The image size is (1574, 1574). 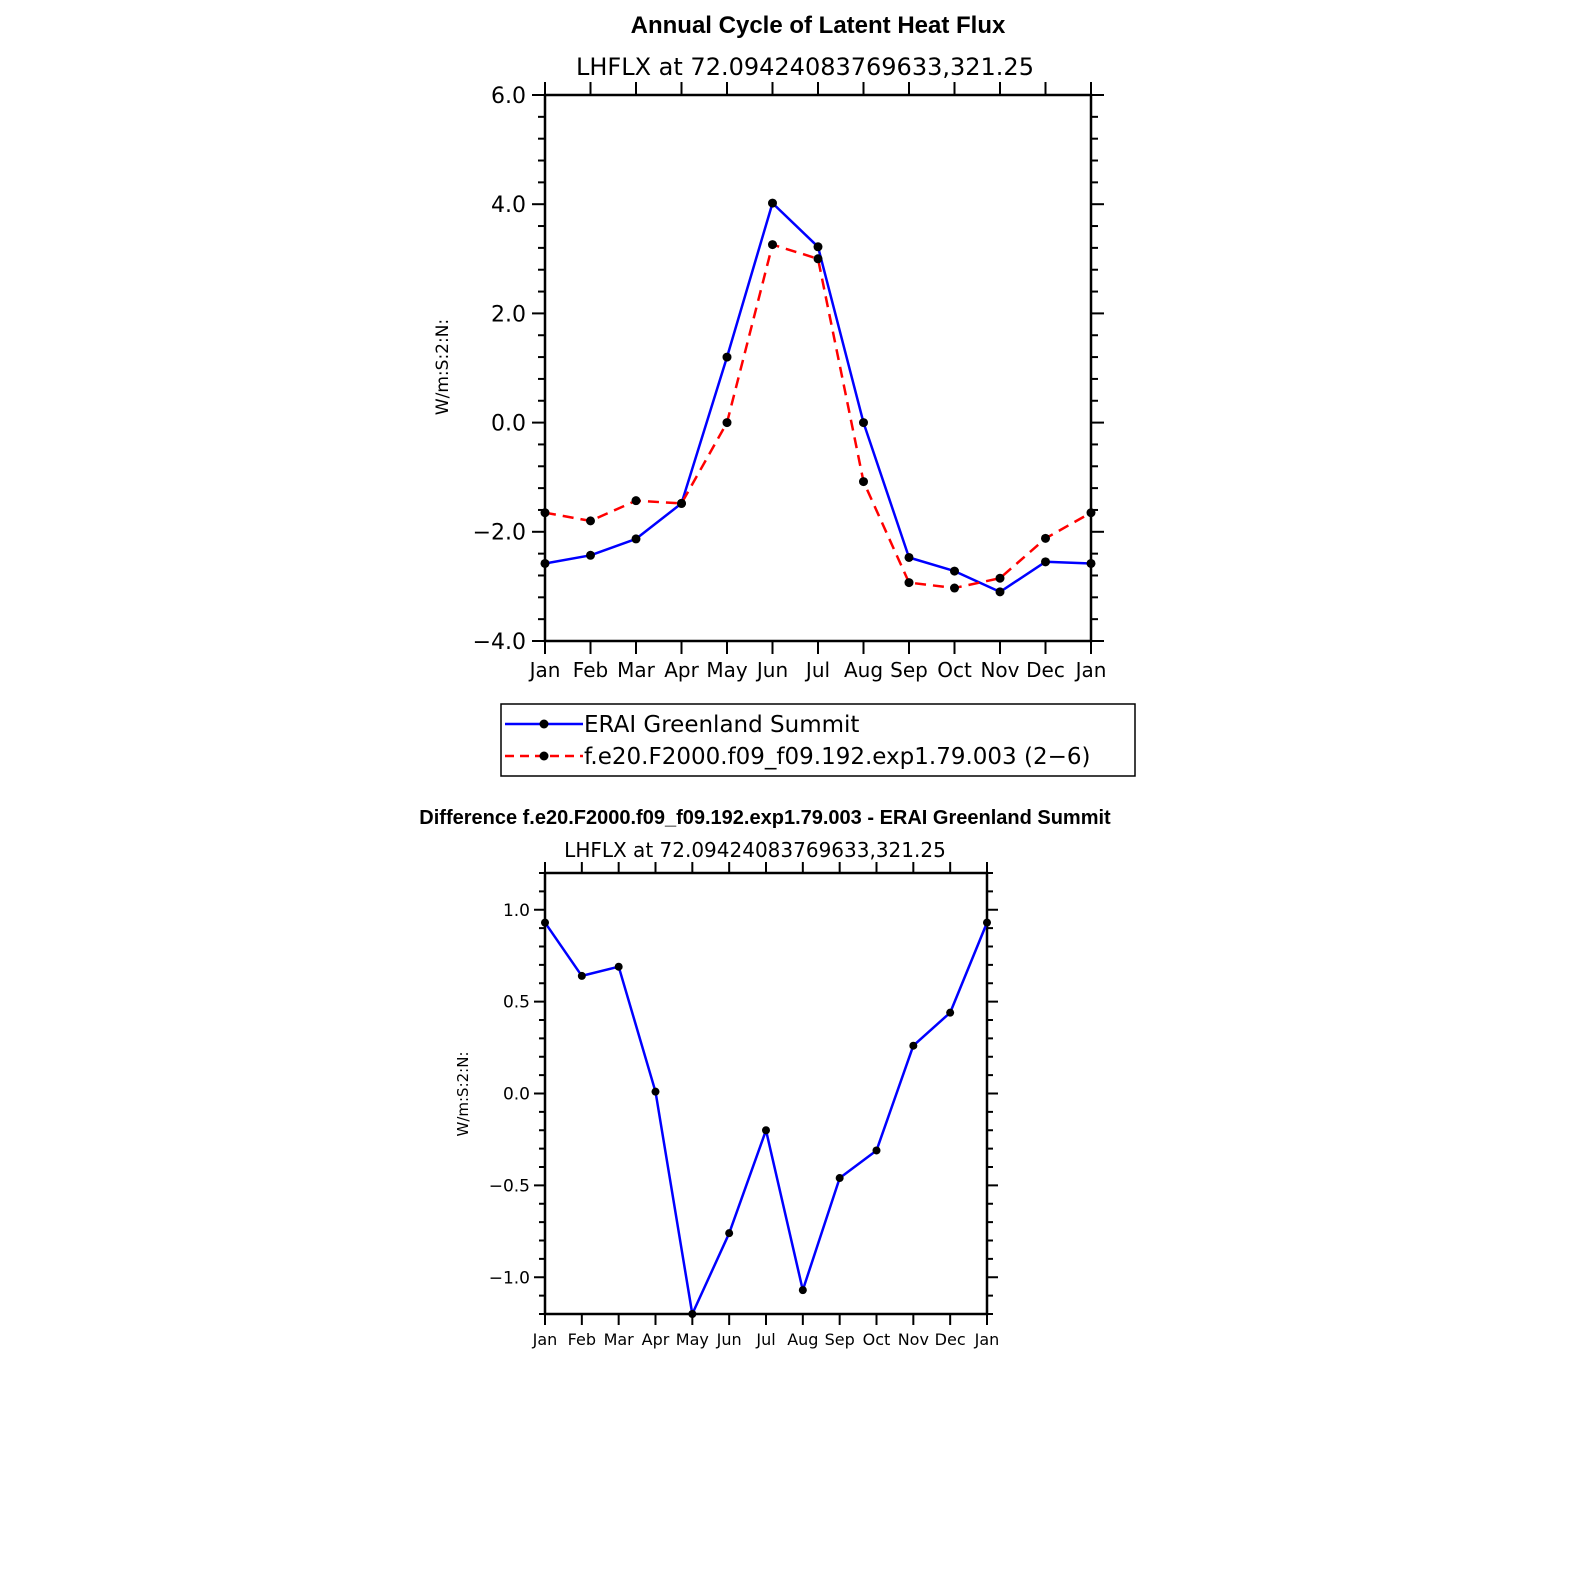 What do you see at coordinates (544, 756) in the screenshot?
I see `legend-marker-model` at bounding box center [544, 756].